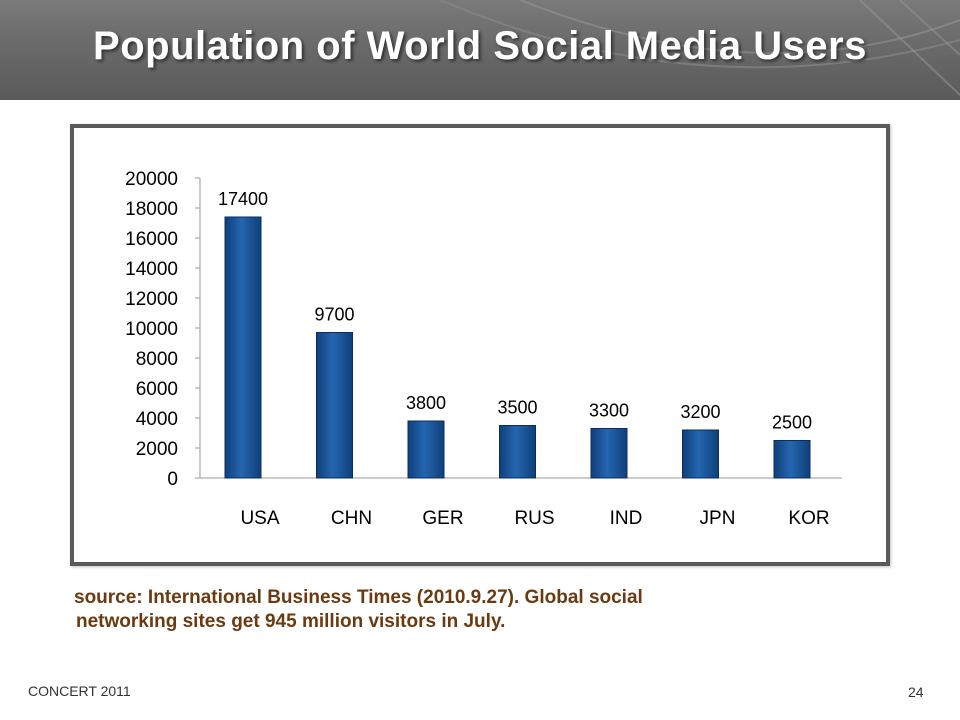 The image size is (960, 720). Describe the element at coordinates (700, 454) in the screenshot. I see `bar-jpn` at that location.